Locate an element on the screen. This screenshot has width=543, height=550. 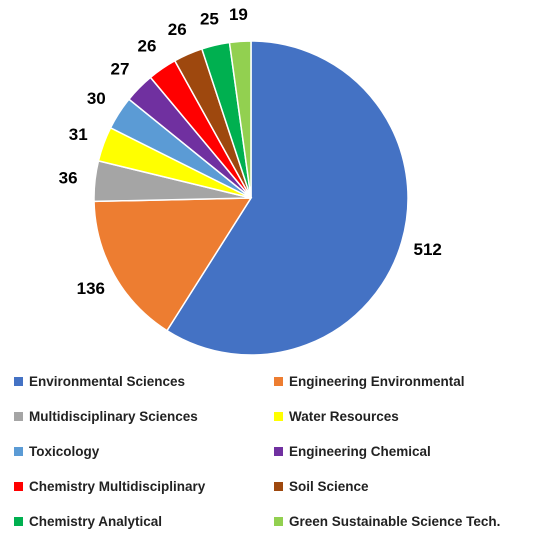
data-label: 36 is located at coordinates (68, 178).